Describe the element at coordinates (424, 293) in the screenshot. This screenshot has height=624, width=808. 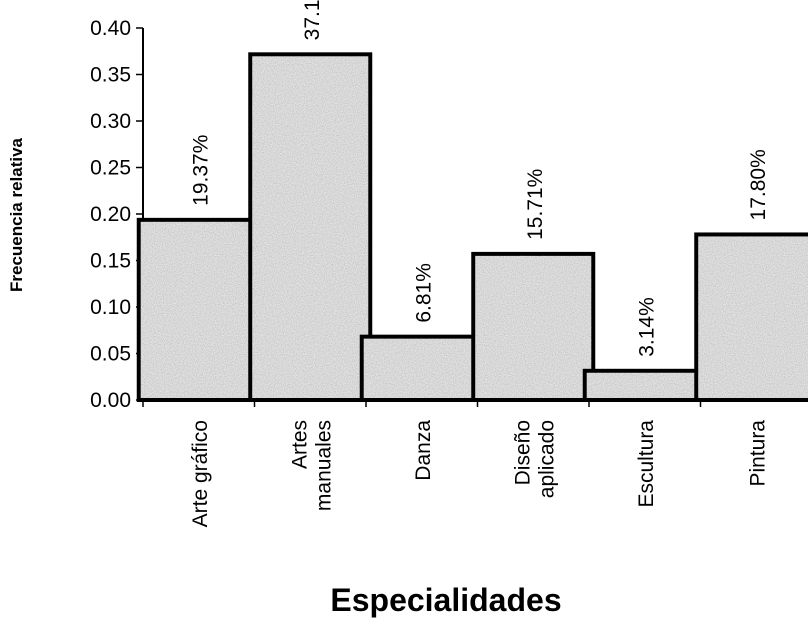
I see `data-label: 6.81%` at that location.